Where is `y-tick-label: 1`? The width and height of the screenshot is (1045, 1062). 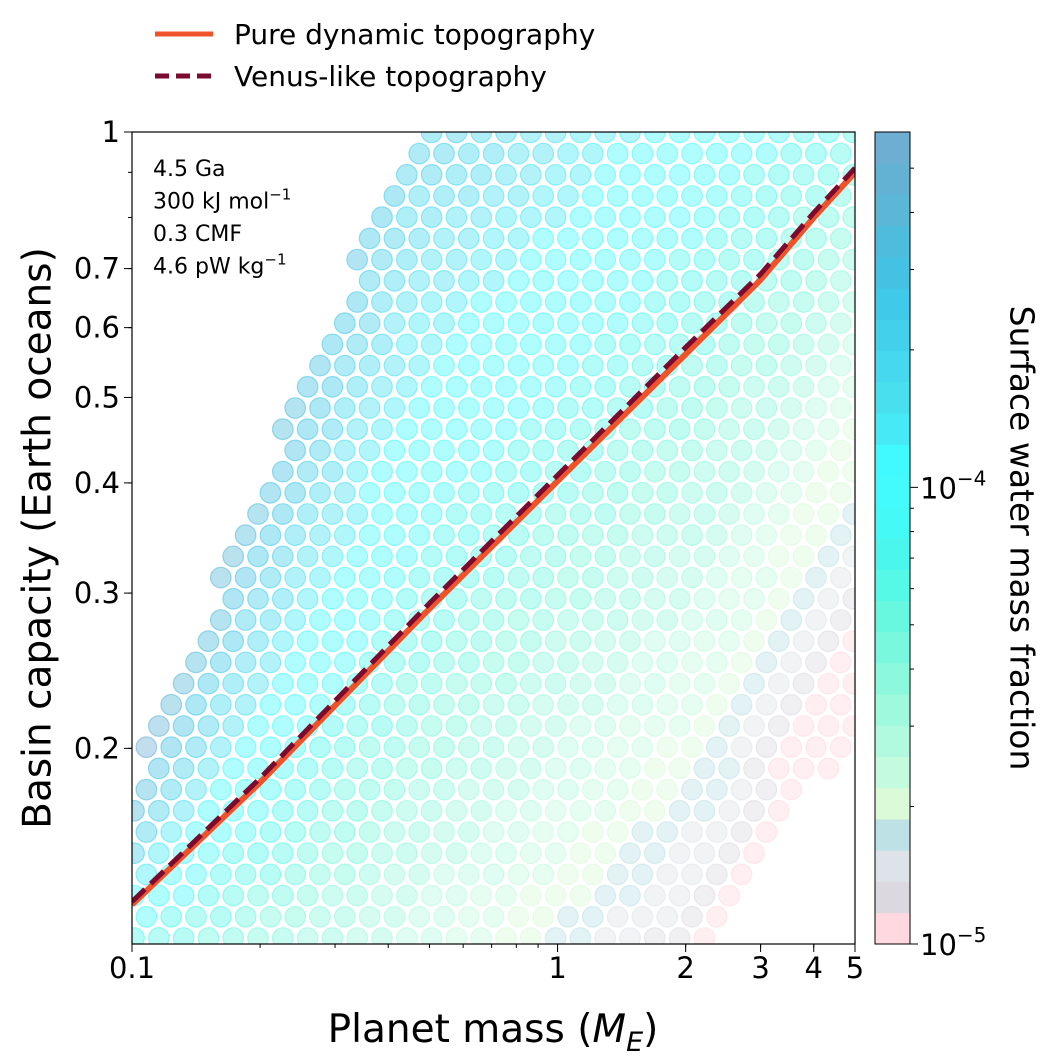 y-tick-label: 1 is located at coordinates (111, 132).